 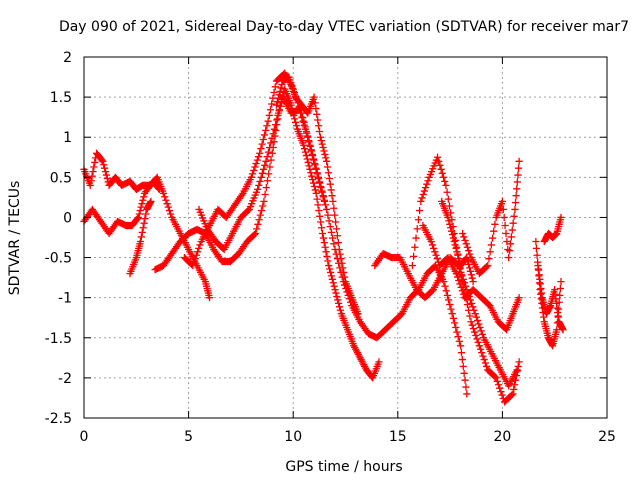 What do you see at coordinates (398, 437) in the screenshot?
I see `x-tick-label: 15` at bounding box center [398, 437].